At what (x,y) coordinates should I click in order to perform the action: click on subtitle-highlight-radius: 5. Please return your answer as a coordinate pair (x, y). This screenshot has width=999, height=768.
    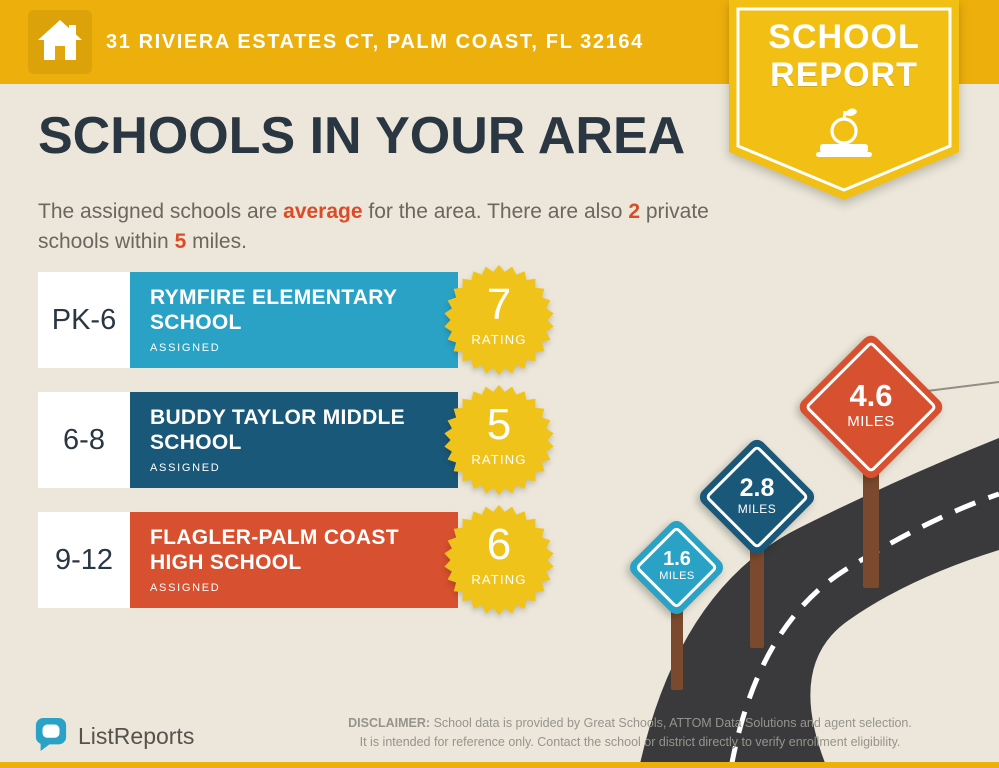
    Looking at the image, I should click on (180, 242).